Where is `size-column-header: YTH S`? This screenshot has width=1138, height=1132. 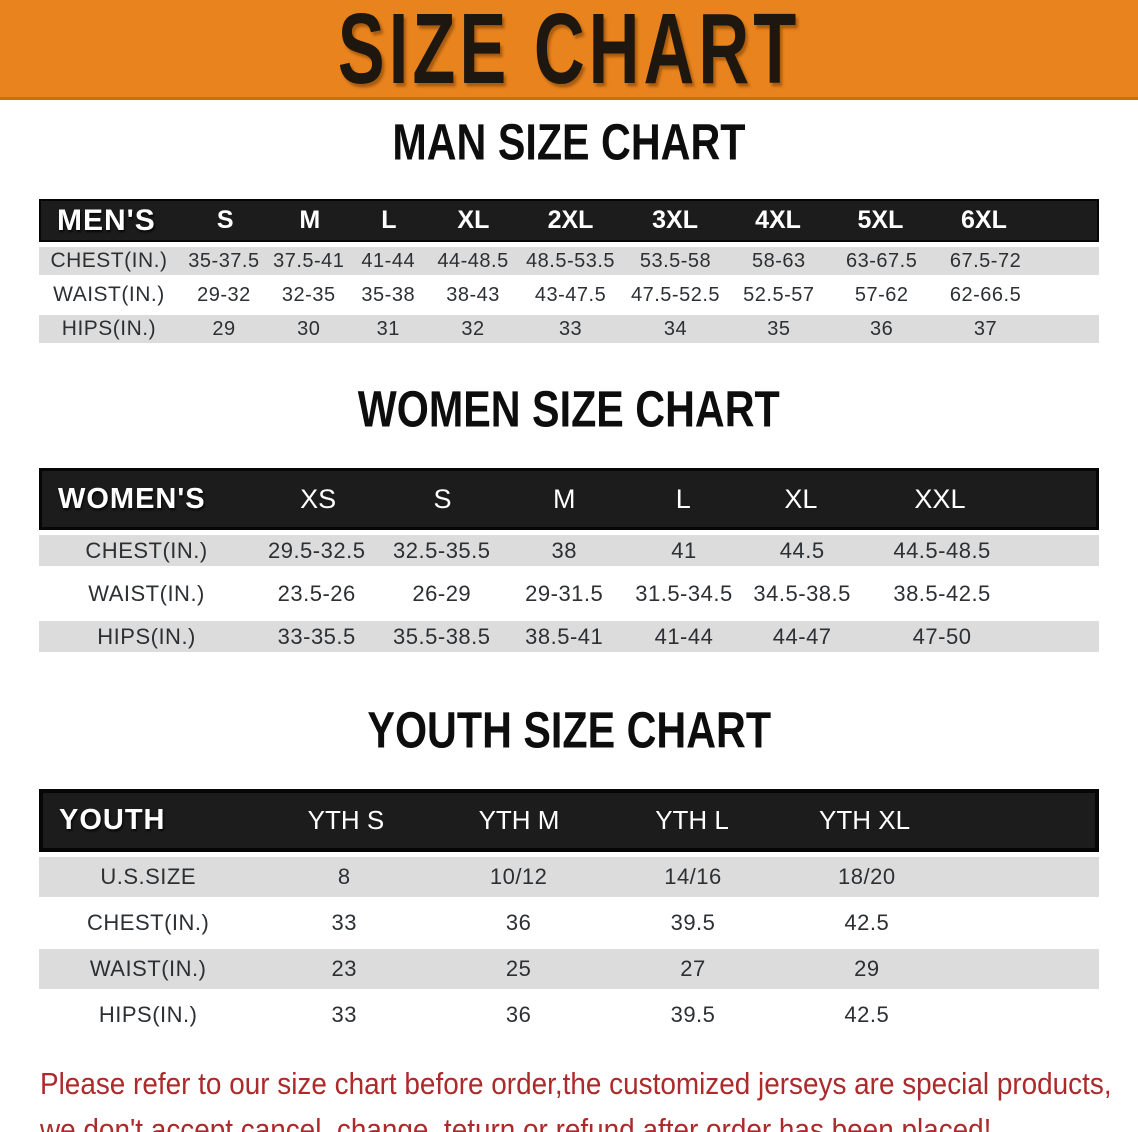
size-column-header: YTH S is located at coordinates (346, 820).